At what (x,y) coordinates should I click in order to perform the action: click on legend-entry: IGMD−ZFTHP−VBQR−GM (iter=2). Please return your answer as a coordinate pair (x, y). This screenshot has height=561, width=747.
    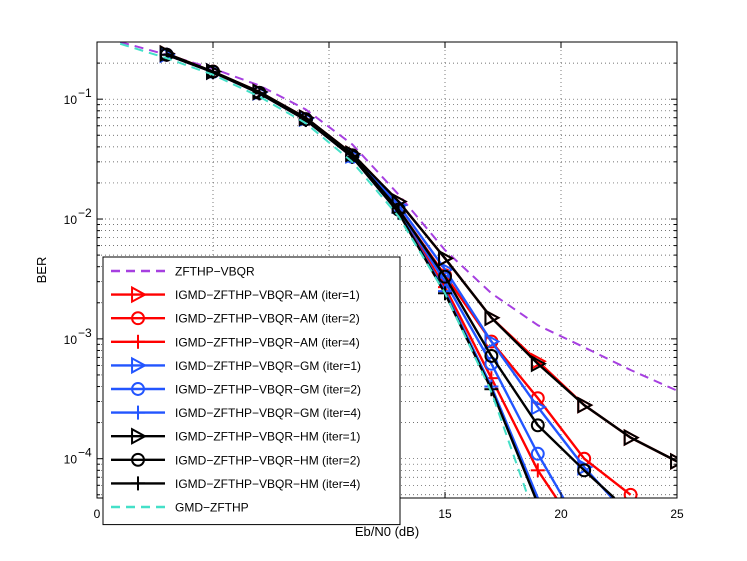
    Looking at the image, I should click on (236, 389).